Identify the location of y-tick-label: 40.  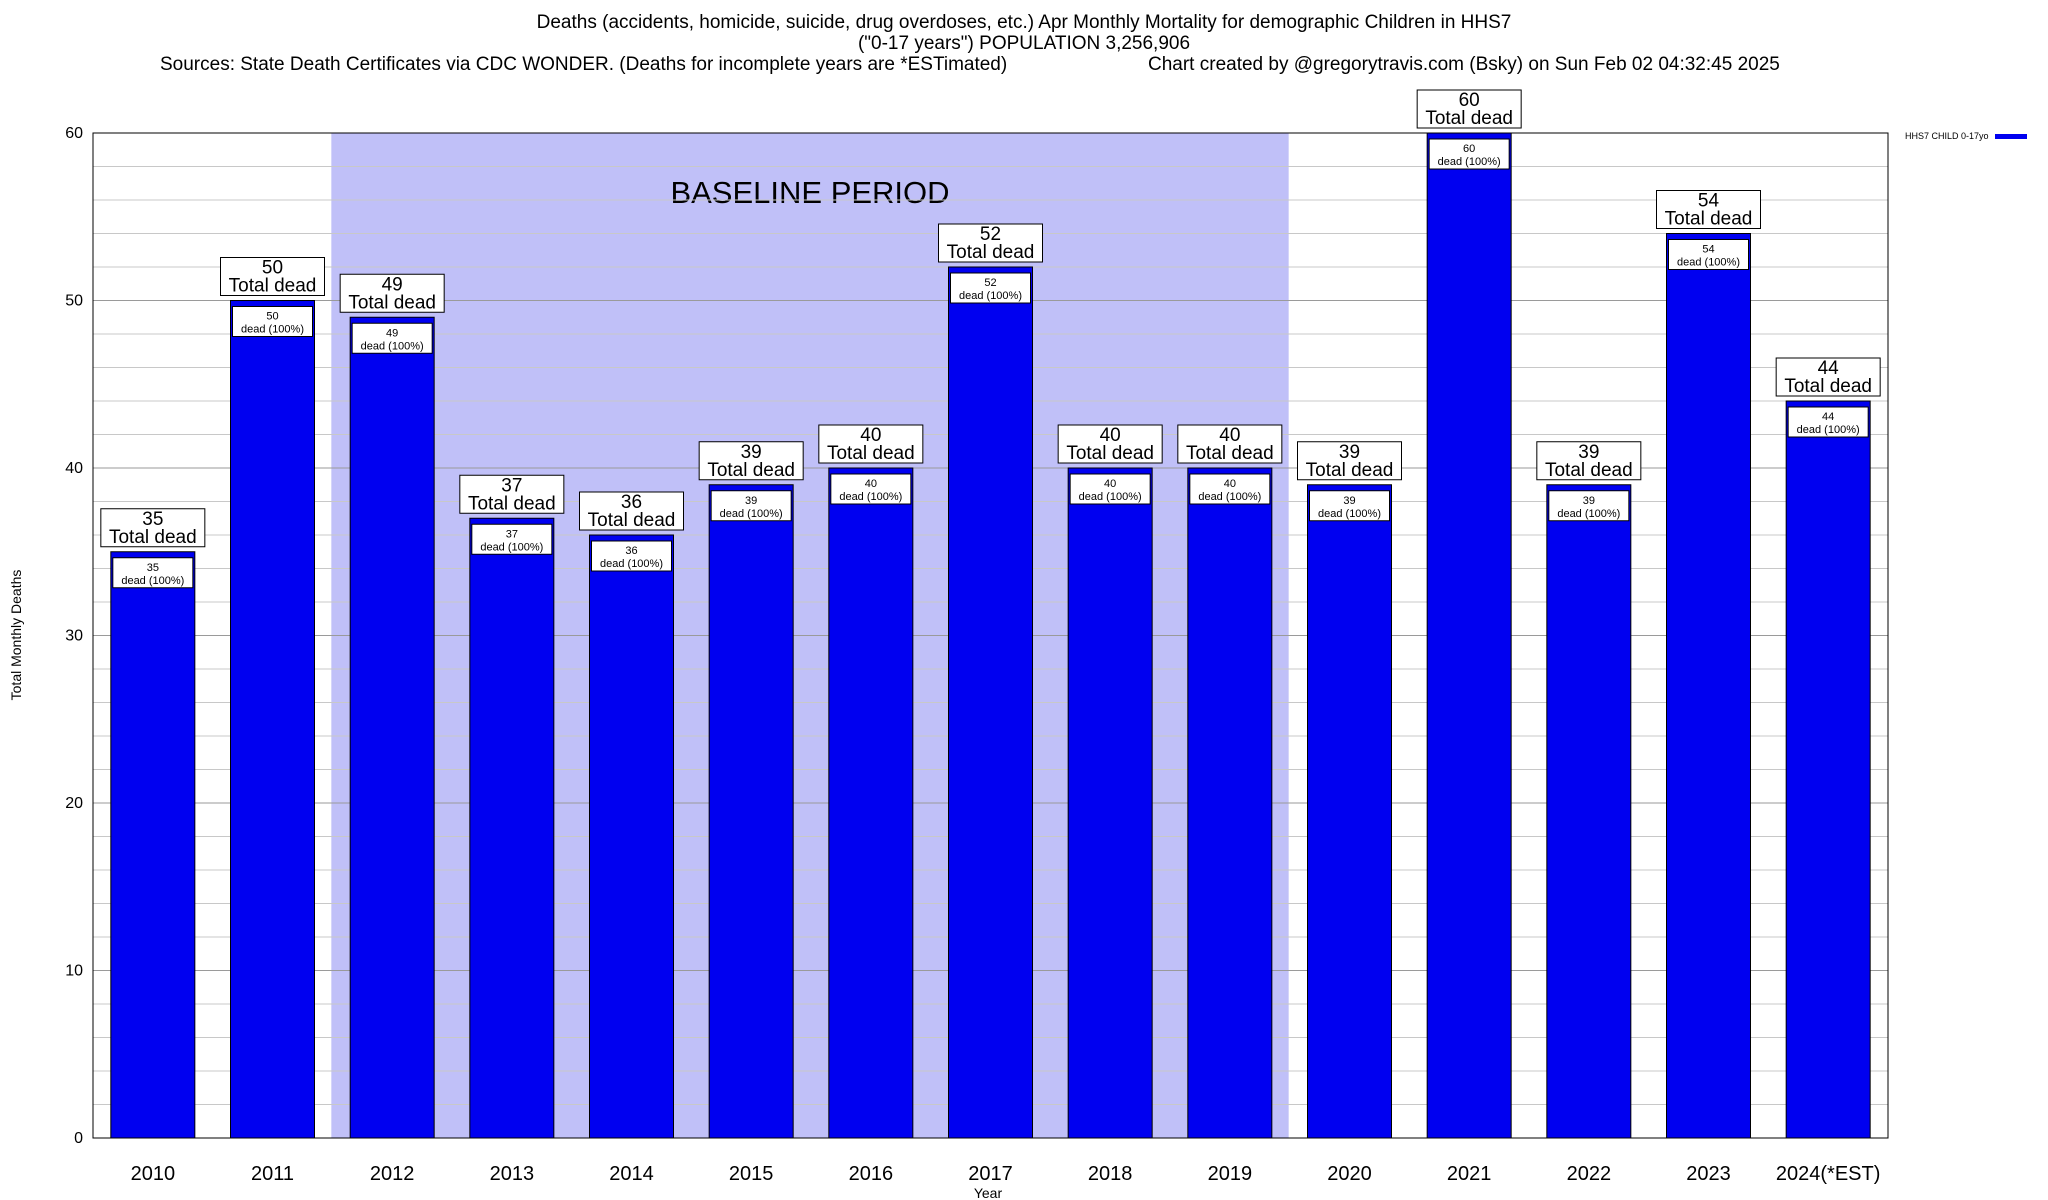
(74, 468).